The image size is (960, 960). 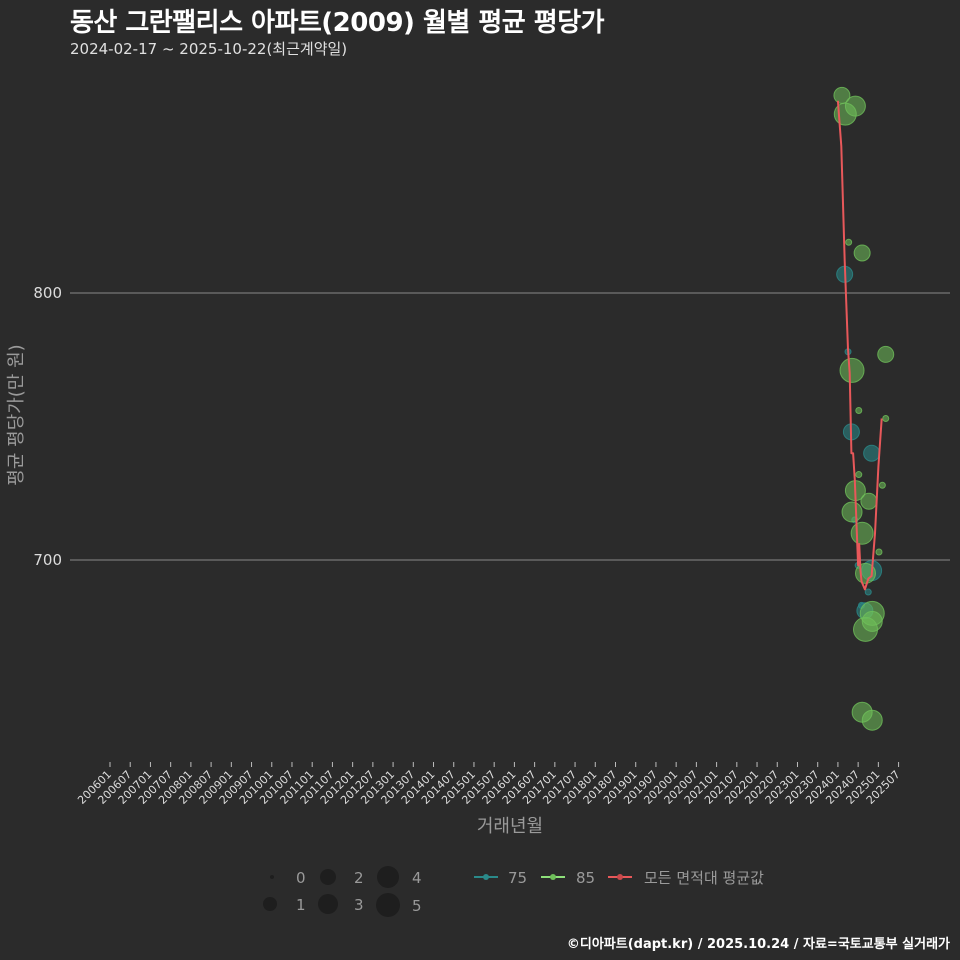 What do you see at coordinates (209, 49) in the screenshot?
I see `chart-subtitle: 2024-02-17 ~ 2025-10-22(최근계약일)` at bounding box center [209, 49].